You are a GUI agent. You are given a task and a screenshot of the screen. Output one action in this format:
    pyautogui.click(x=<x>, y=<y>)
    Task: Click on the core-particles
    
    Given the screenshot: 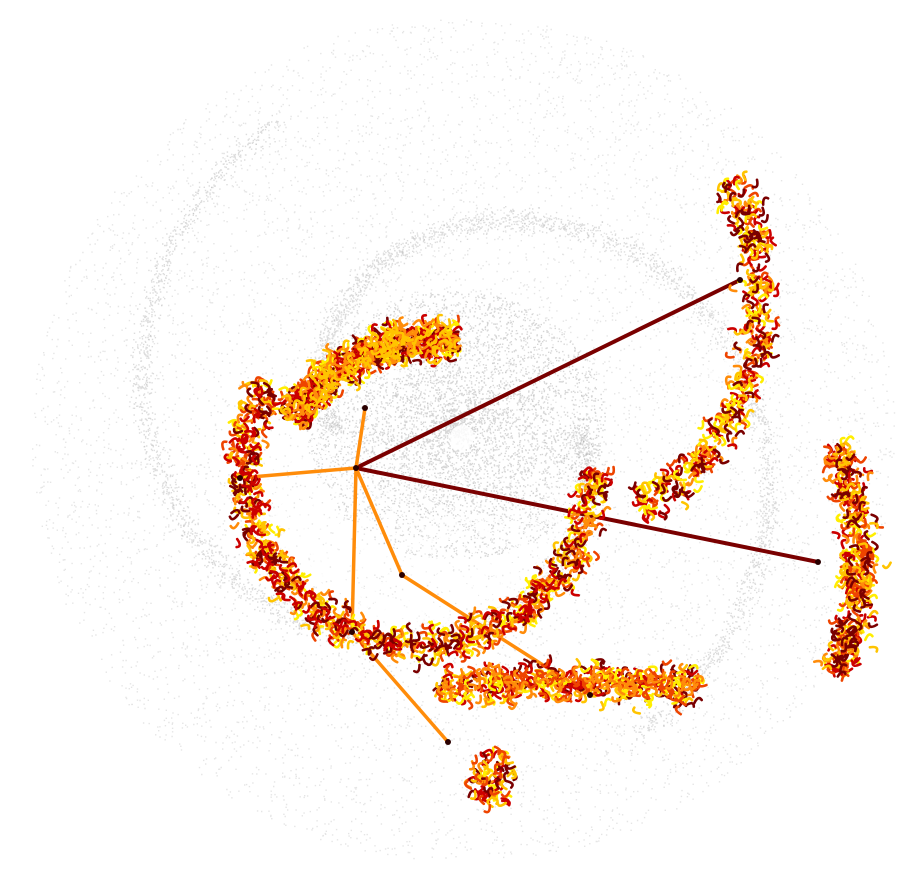 What is the action you would take?
    pyautogui.click(x=455, y=425)
    